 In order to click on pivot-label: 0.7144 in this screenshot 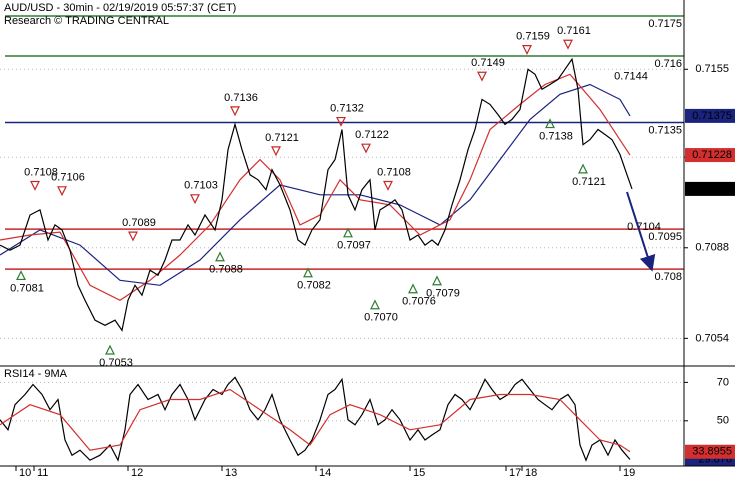, I will do `click(631, 76)`.